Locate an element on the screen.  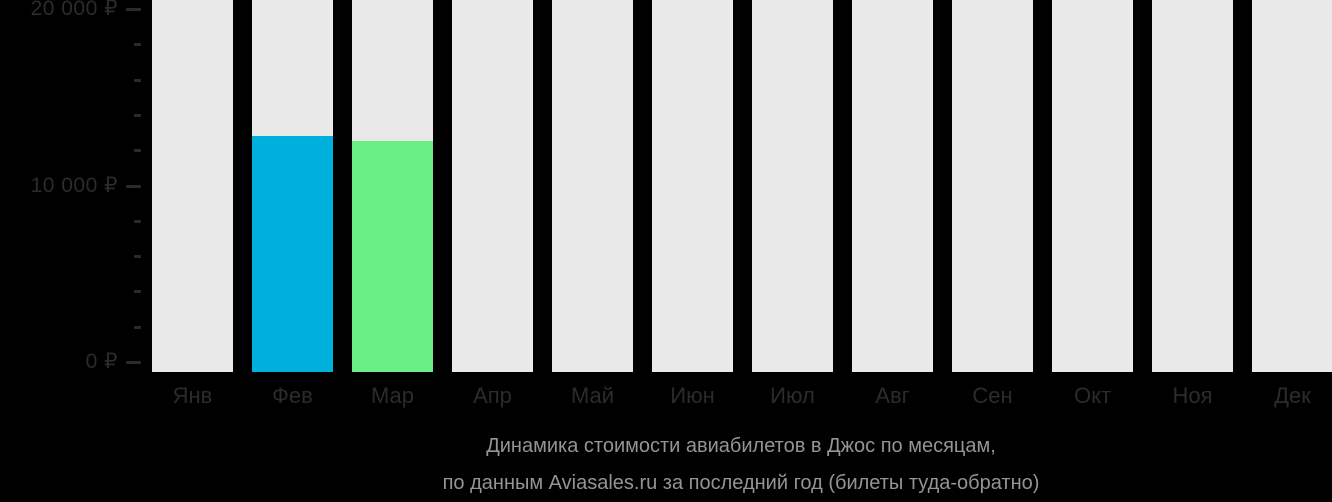
x-axis-month-label: Ноя is located at coordinates (1192, 395).